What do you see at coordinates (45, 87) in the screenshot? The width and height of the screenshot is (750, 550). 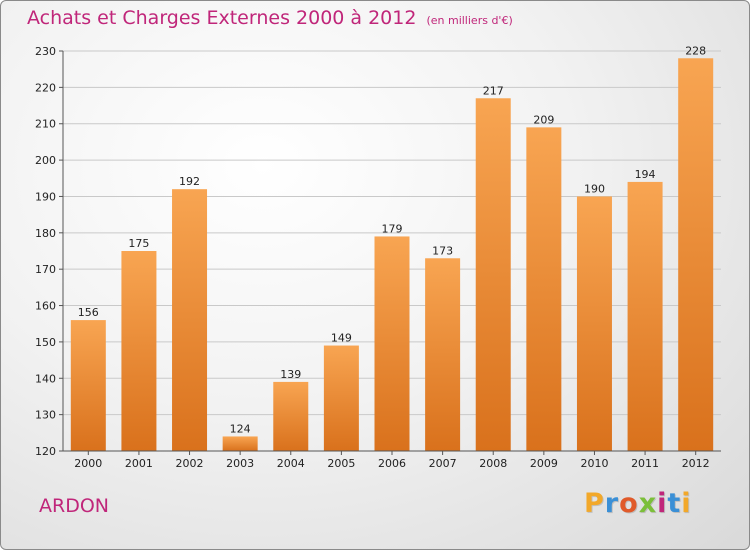 I see `y-tick-label: 220` at bounding box center [45, 87].